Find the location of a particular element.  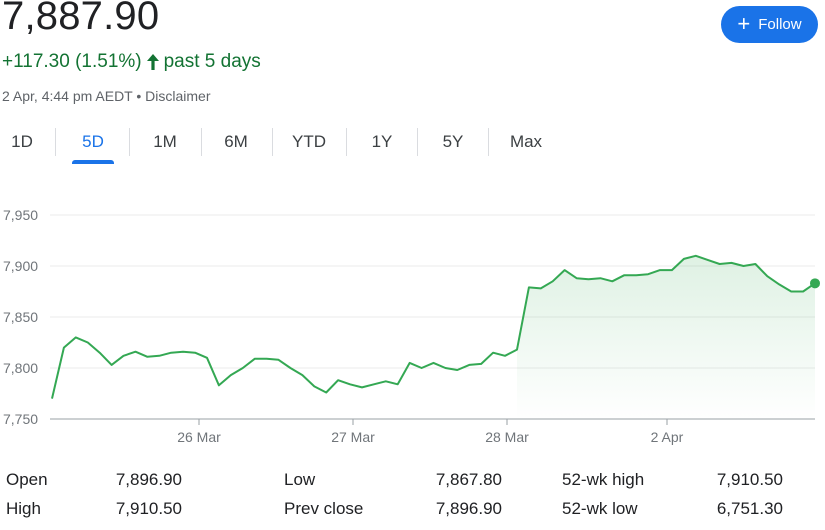

stat-label-high: High is located at coordinates (23, 508).